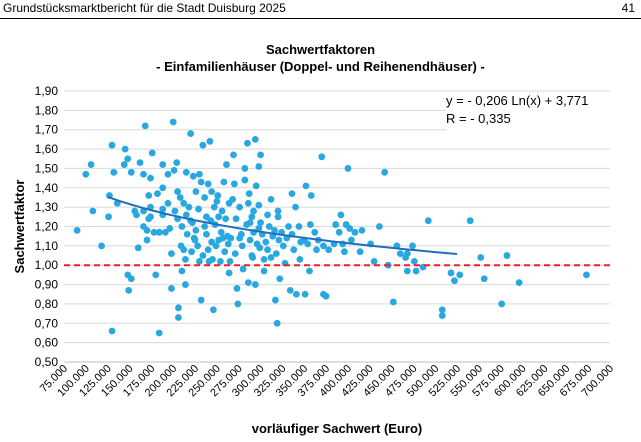 This screenshot has height=442, width=641. Describe the element at coordinates (337, 428) in the screenshot. I see `x-axis-title: vorläufiger Sachwert (Euro)` at that location.